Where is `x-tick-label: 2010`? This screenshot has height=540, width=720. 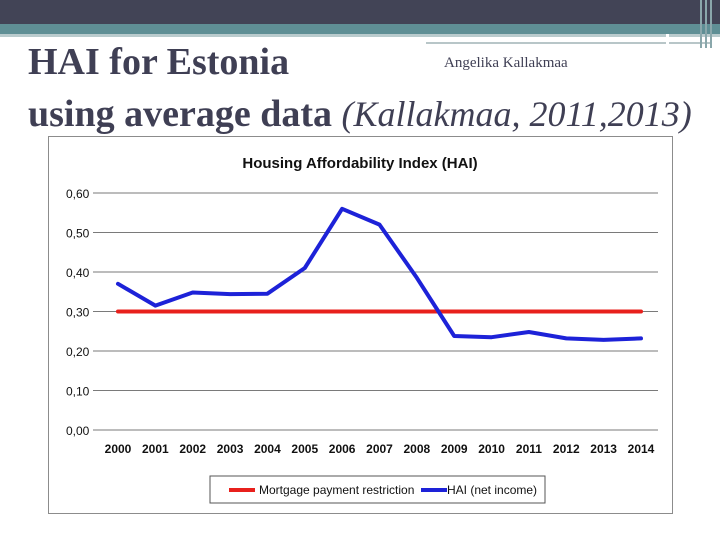
x-tick-label: 2010 is located at coordinates (491, 449).